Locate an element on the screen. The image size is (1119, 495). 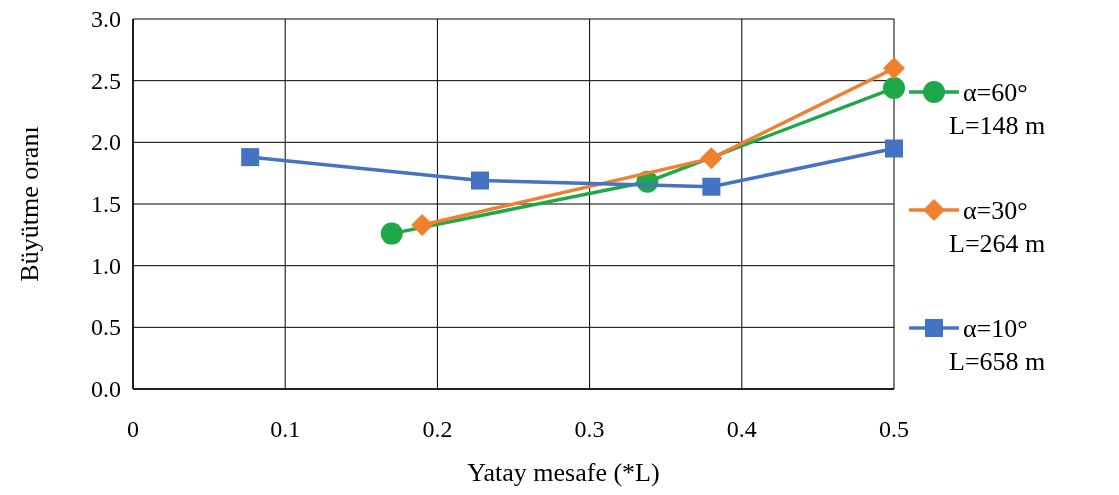
y-tick-label: 2.5 is located at coordinates (106, 80).